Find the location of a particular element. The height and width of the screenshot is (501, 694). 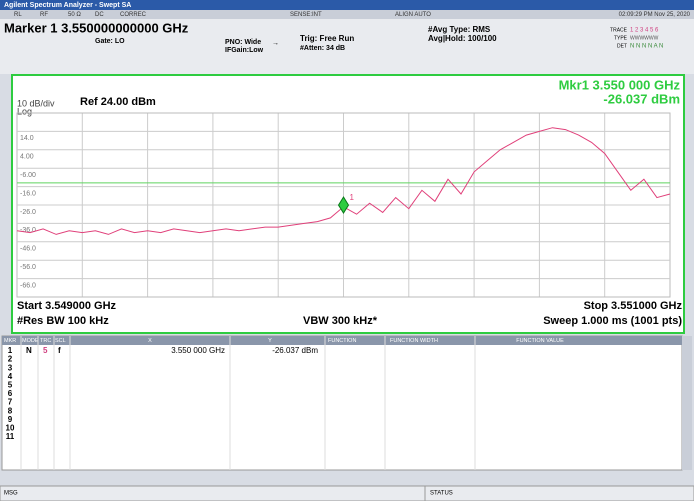

header-panel is located at coordinates (347, 46).